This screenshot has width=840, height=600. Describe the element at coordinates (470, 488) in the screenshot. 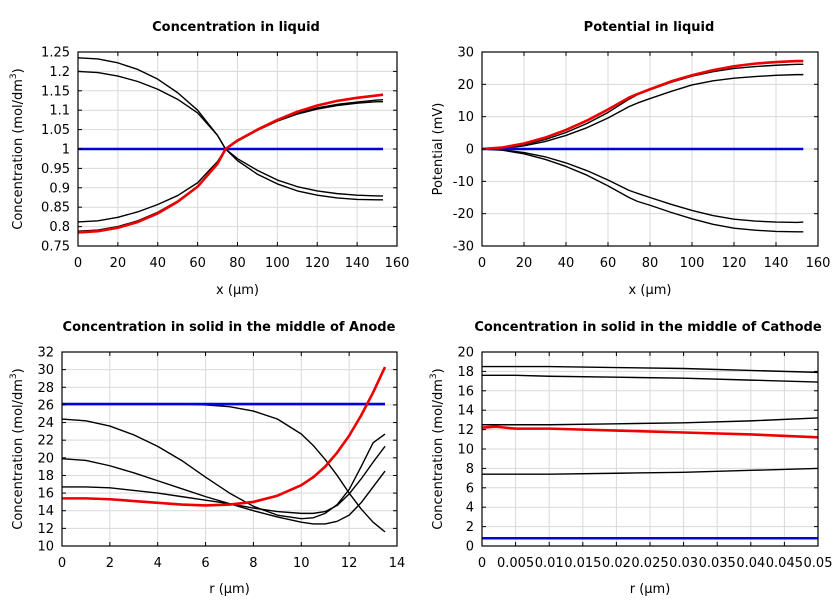

I see `y-tick-label: 6` at that location.